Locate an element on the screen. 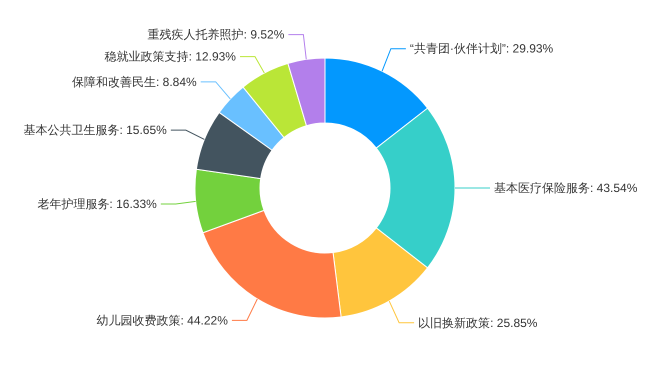 The height and width of the screenshot is (371, 667). slice-label: 保障和改善民生: 8.84% is located at coordinates (135, 81).